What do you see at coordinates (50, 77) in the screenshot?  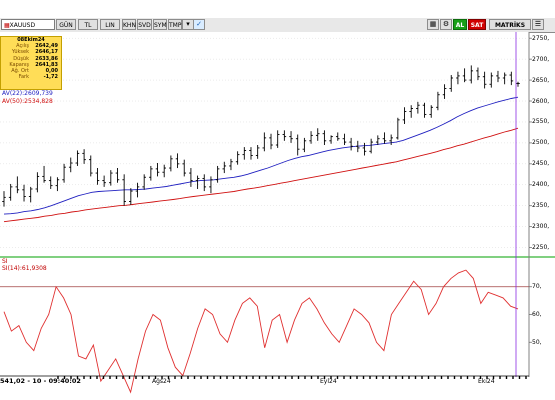 I see `info-value: -1,72` at bounding box center [50, 77].